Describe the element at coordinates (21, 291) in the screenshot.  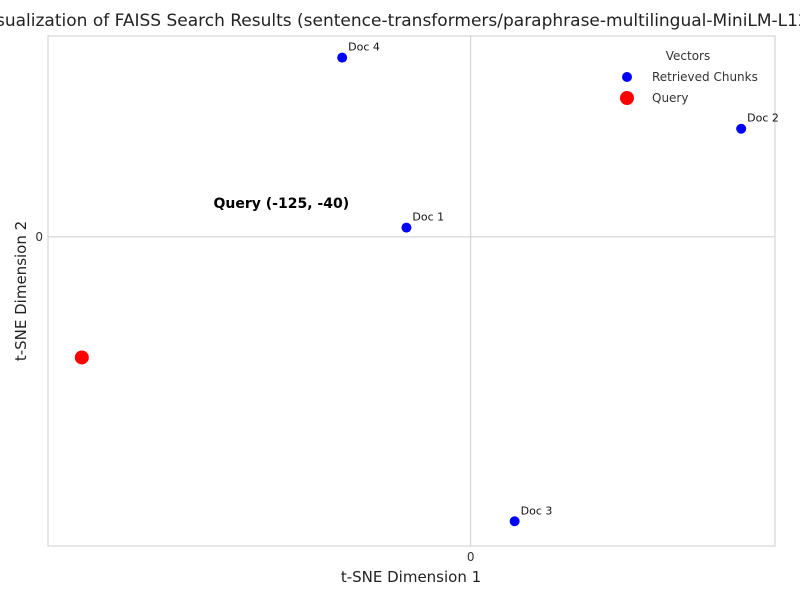
I see `y-axis-label: t-SNE Dimension 2` at that location.